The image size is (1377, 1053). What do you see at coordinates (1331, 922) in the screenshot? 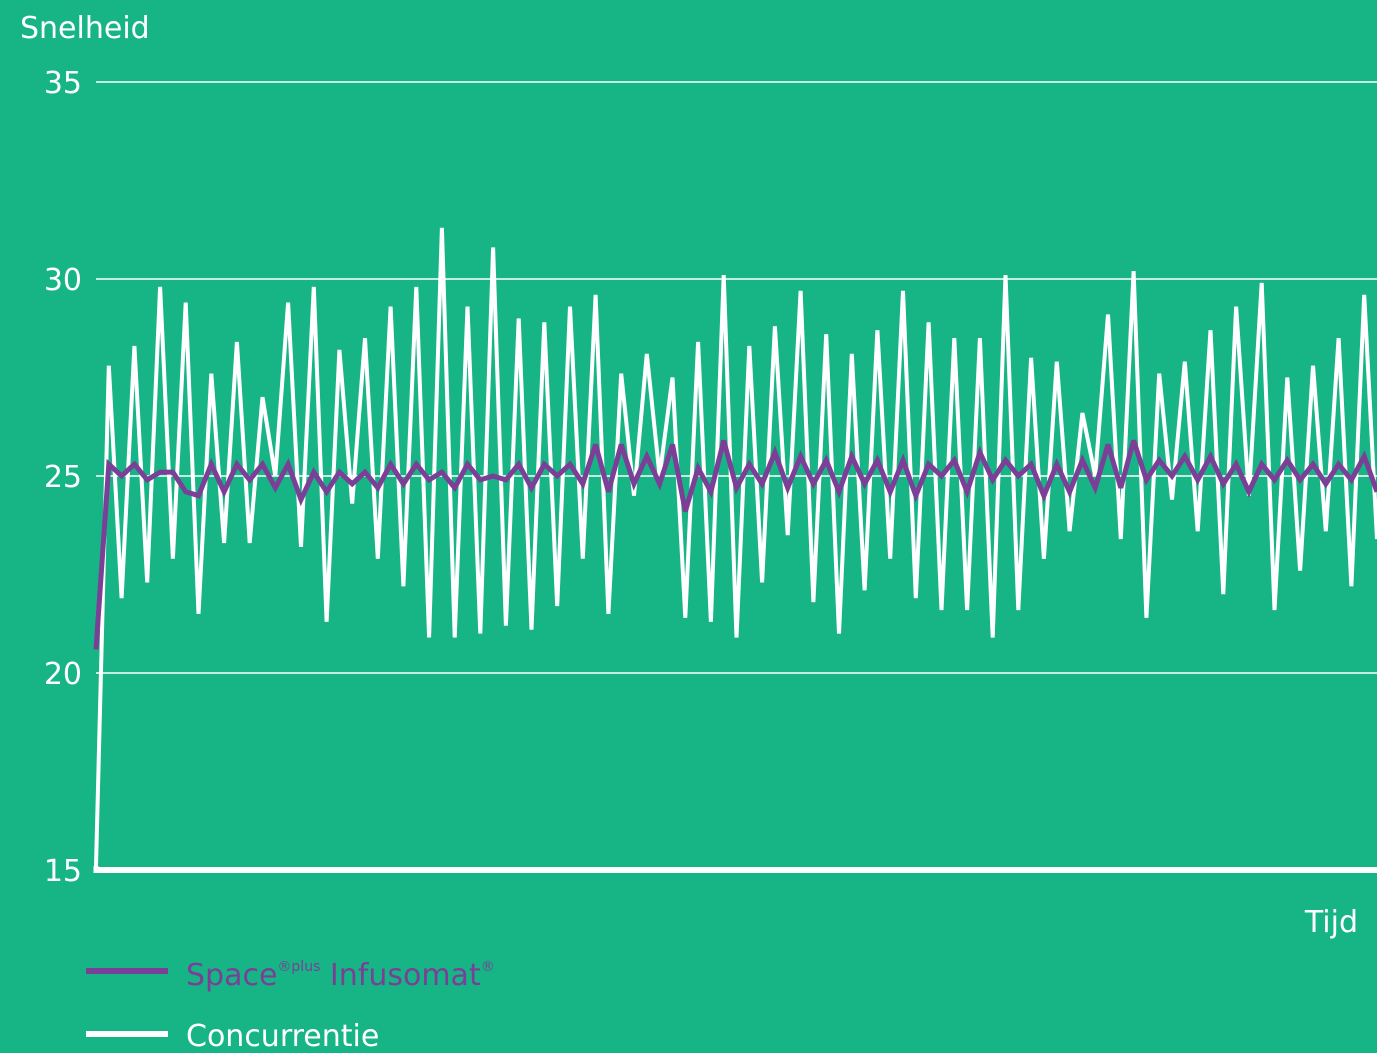
I see `x-axis-label: Tijd` at bounding box center [1331, 922].